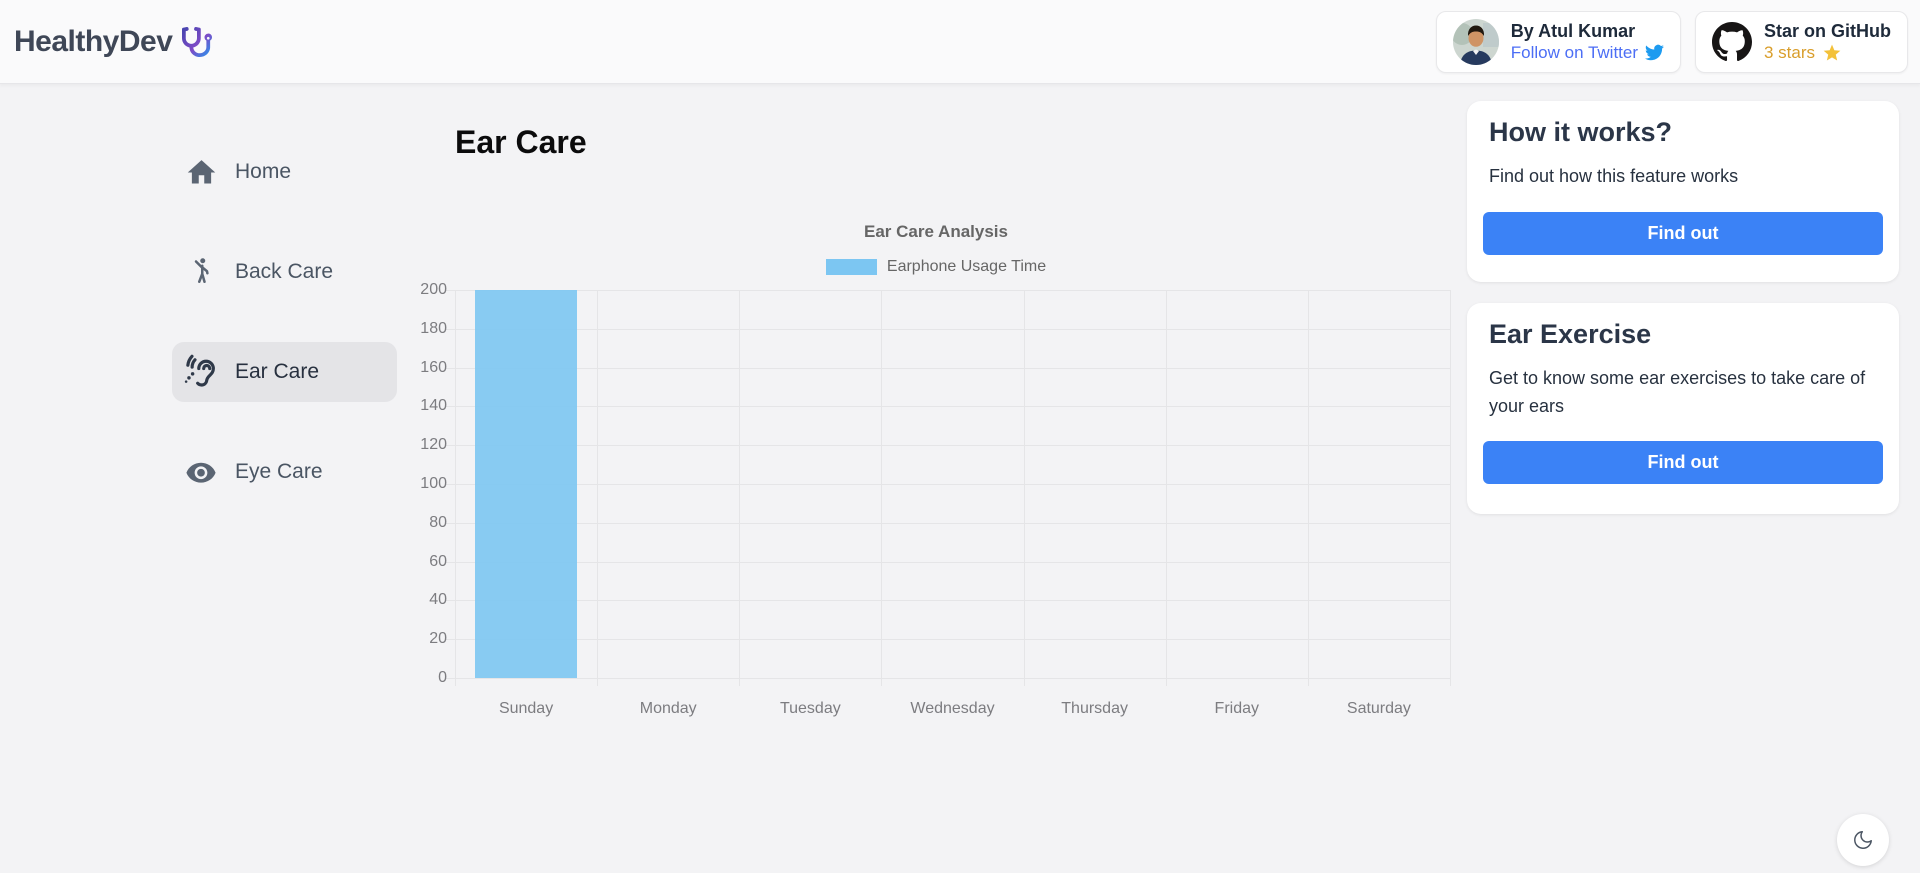 This screenshot has width=1920, height=873. Describe the element at coordinates (438, 600) in the screenshot. I see `y-axis-tick-label: 40` at that location.